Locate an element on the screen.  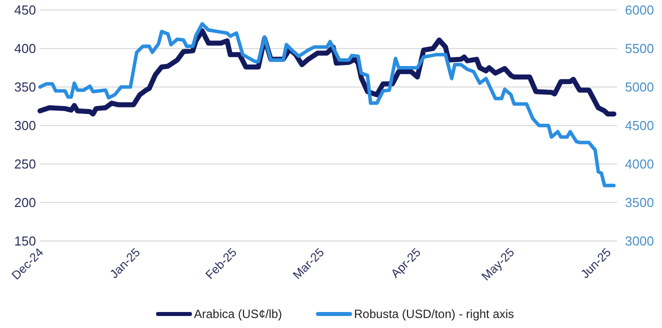
y2-tick-label: 4000 is located at coordinates (639, 164).